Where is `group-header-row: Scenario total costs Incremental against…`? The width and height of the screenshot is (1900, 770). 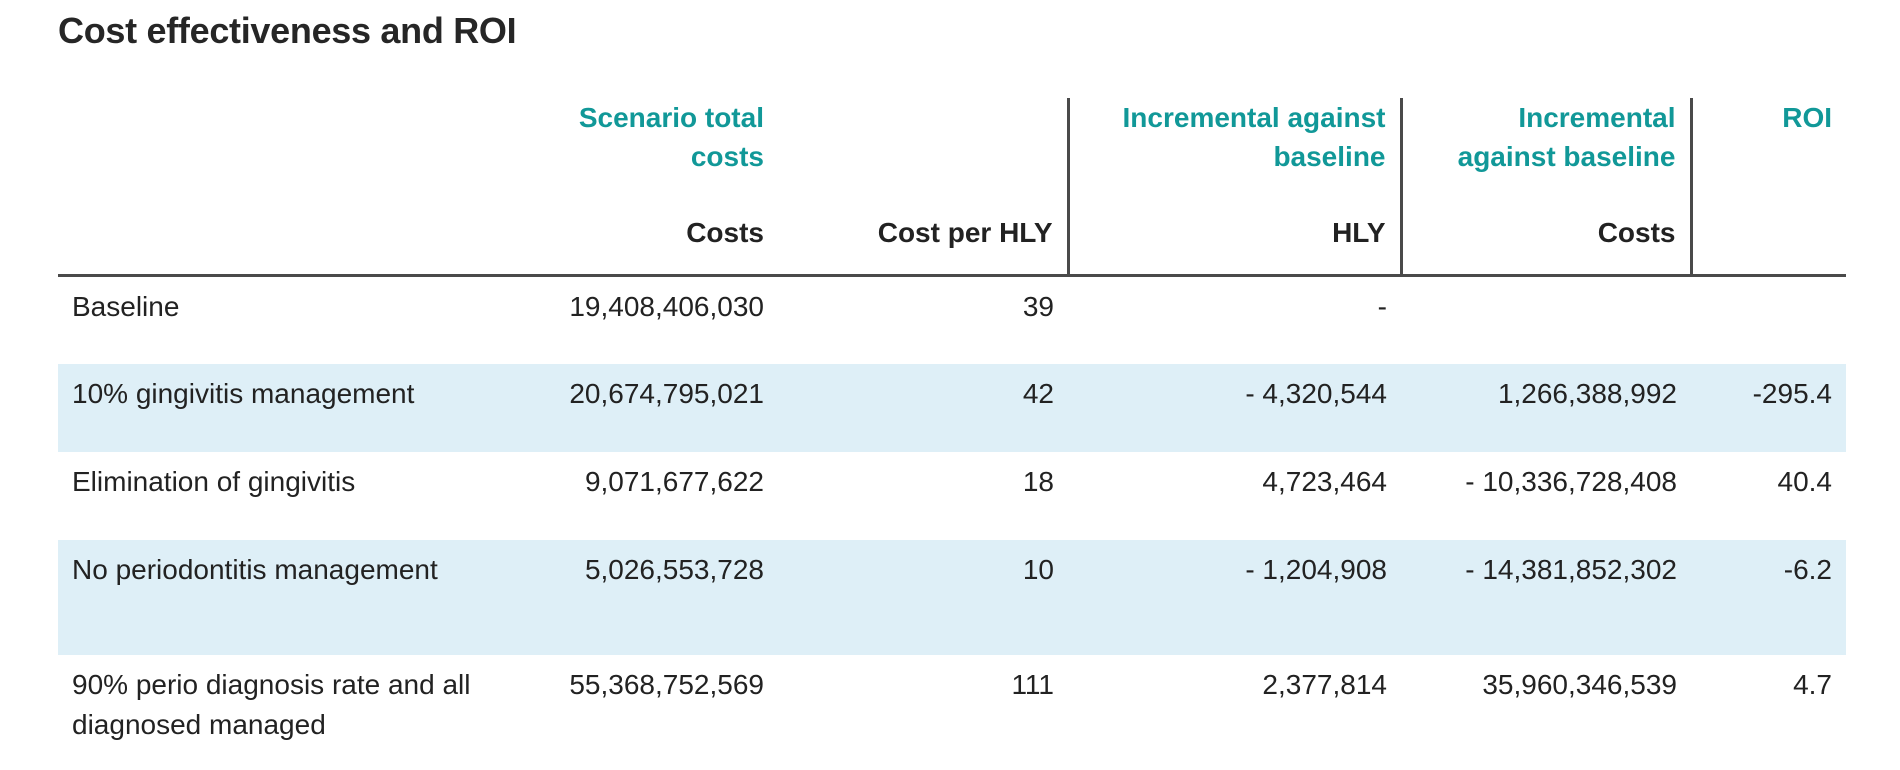 group-header-row: Scenario total costs Incremental against… is located at coordinates (952, 155).